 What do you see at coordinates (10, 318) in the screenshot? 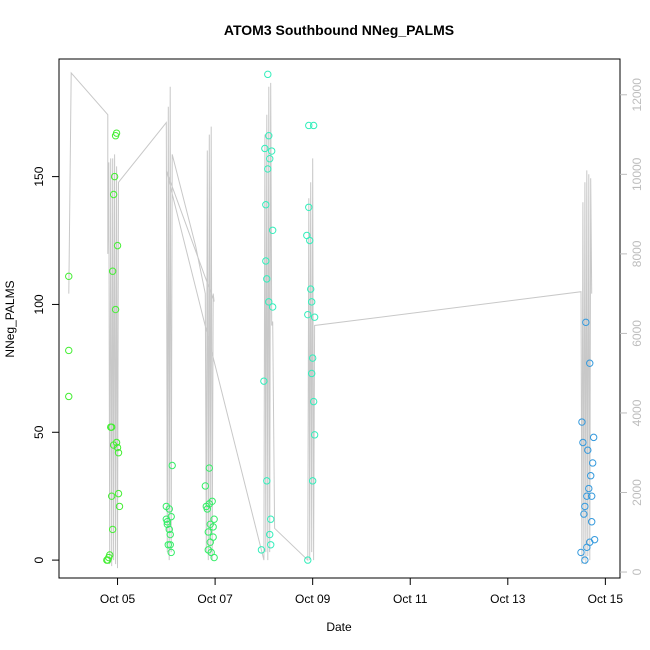
I see `y-axis-label: NNeg_PALMS` at bounding box center [10, 318].